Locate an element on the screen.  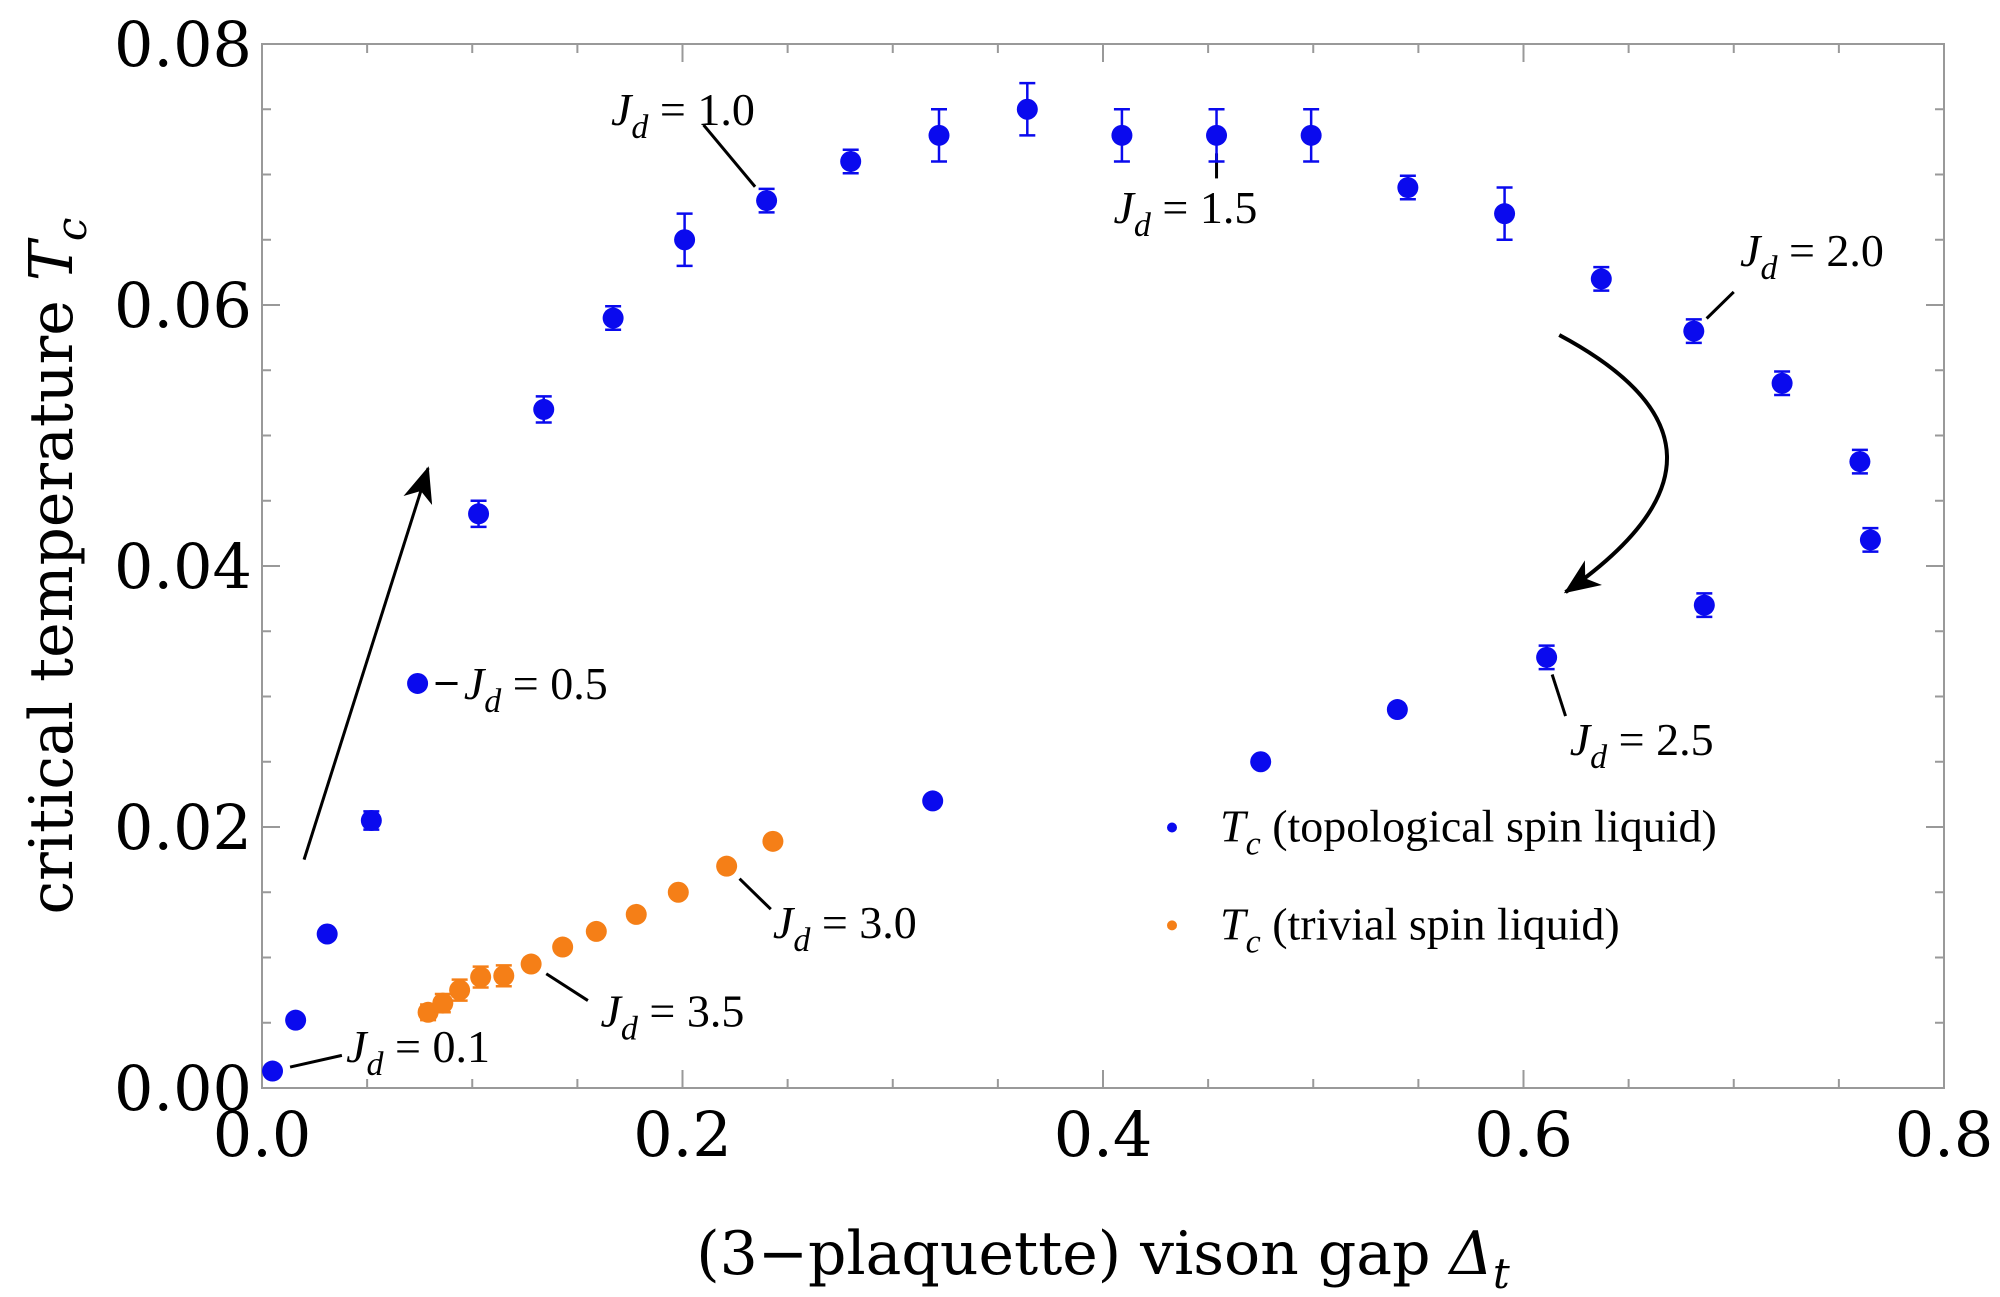
arrow-curved is located at coordinates (1613, 463).